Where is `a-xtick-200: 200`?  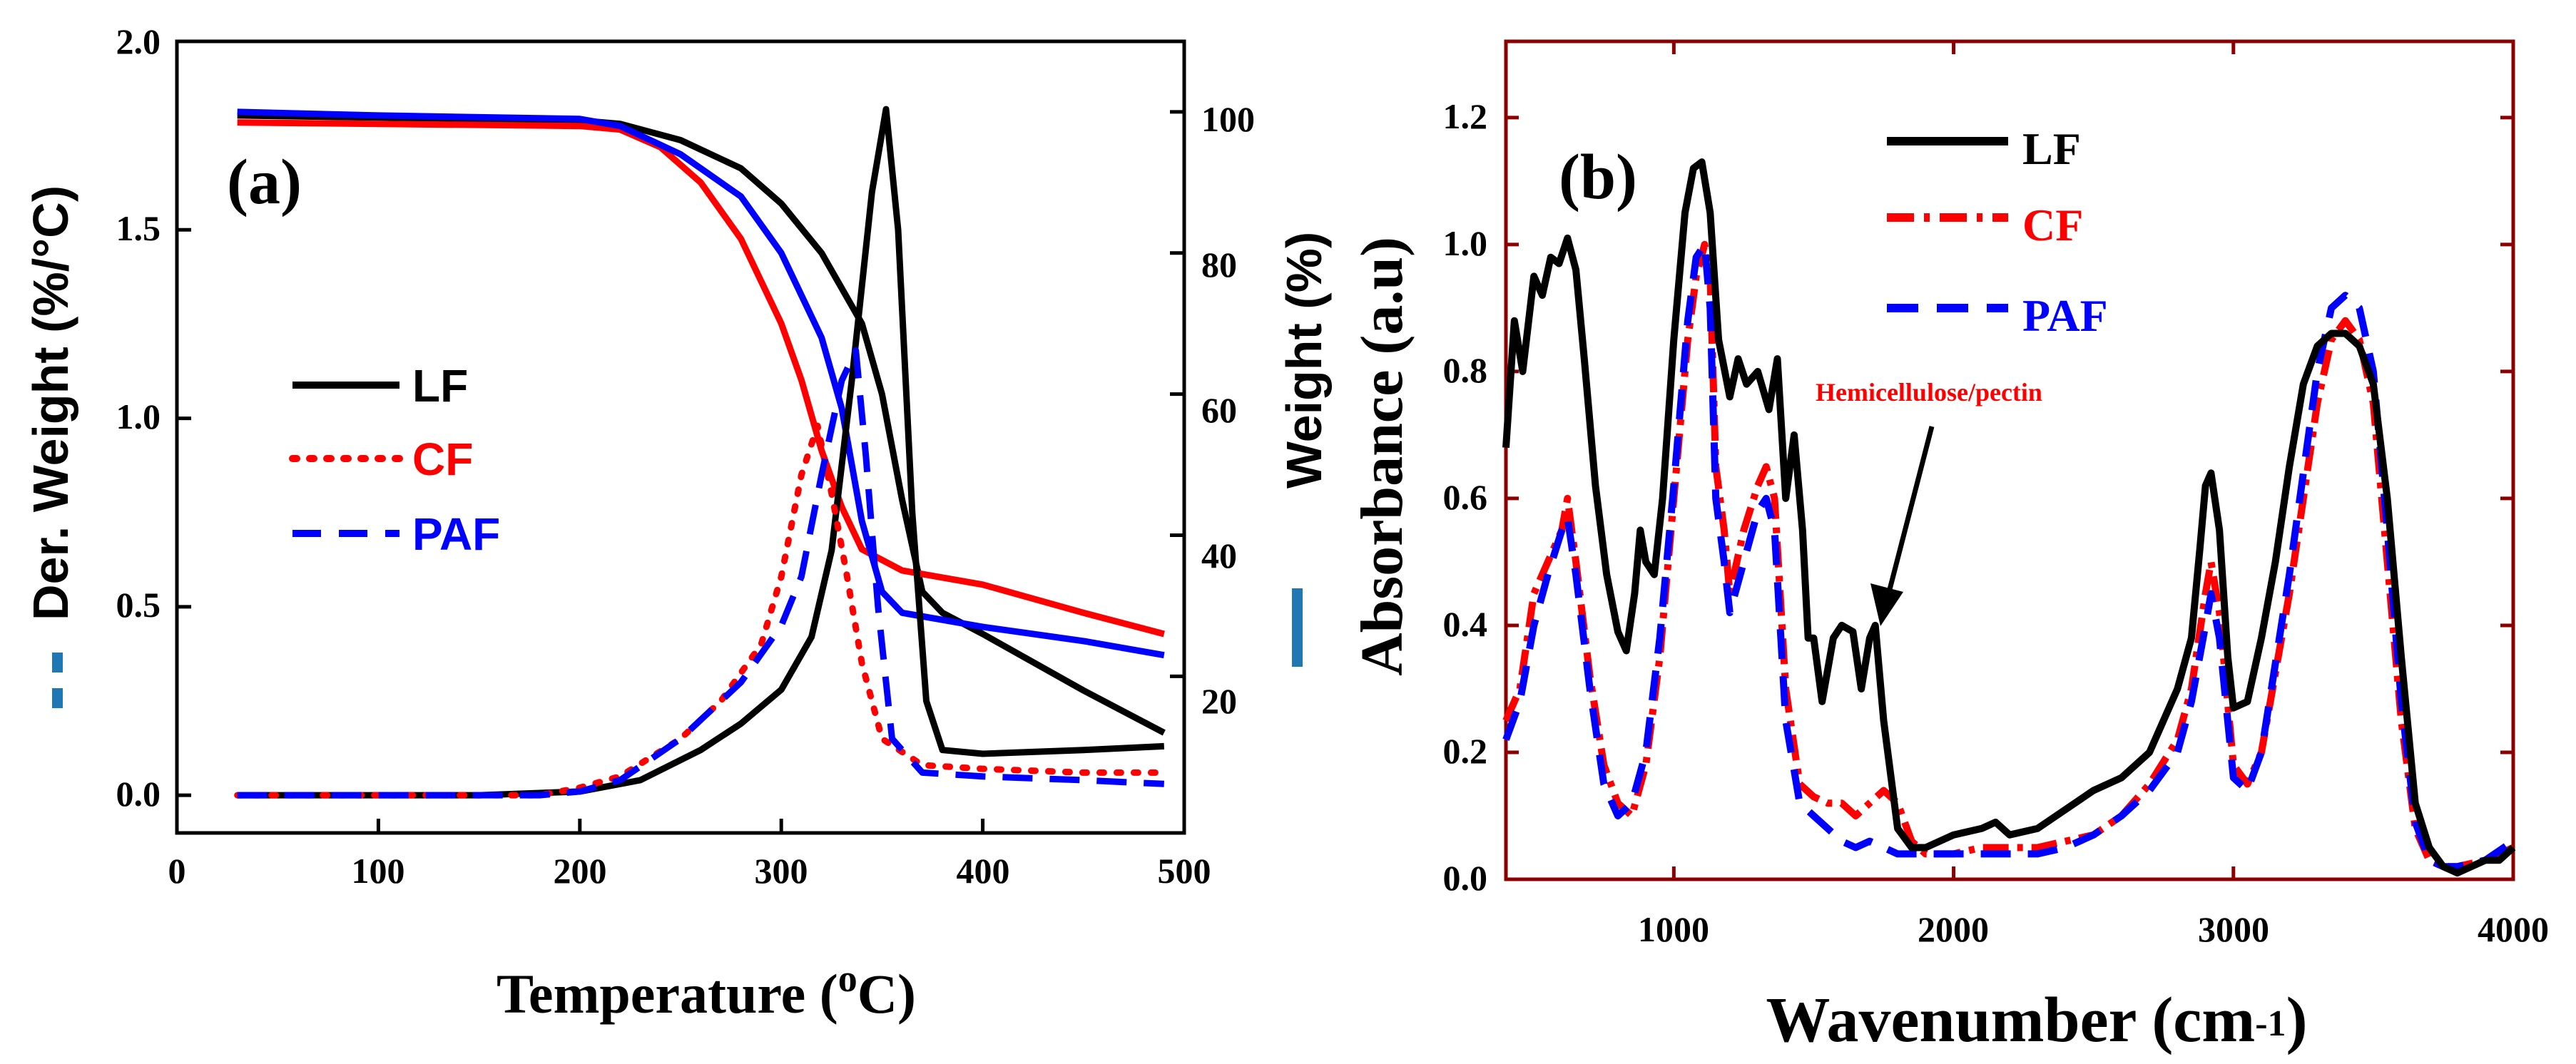
a-xtick-200: 200 is located at coordinates (580, 871).